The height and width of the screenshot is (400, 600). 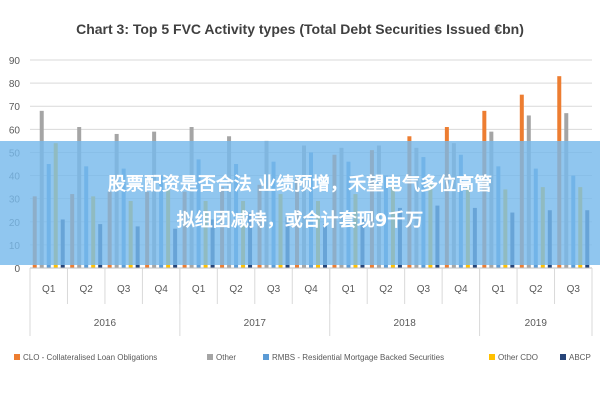 I want to click on legend-label: CLO - Collateralised Loan Obligations, so click(x=90, y=357).